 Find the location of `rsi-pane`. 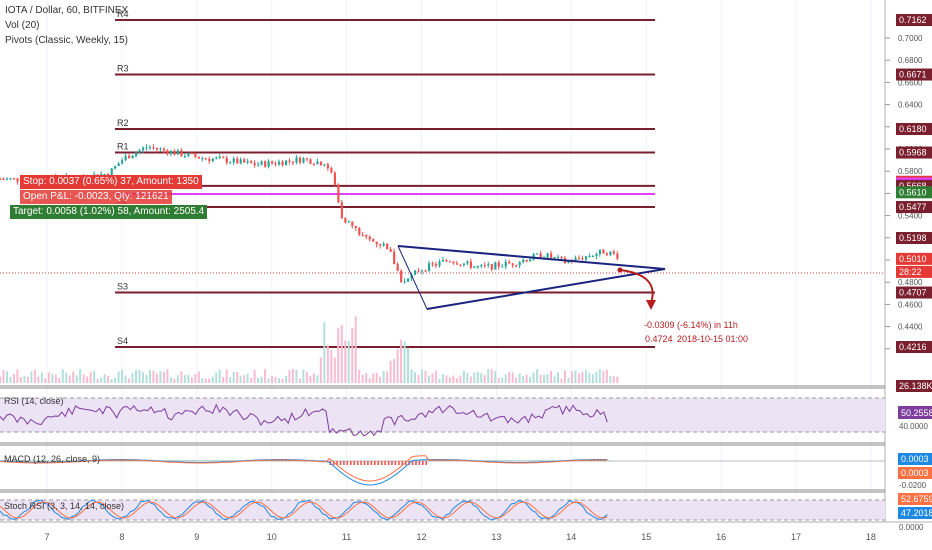

rsi-pane is located at coordinates (442, 417).